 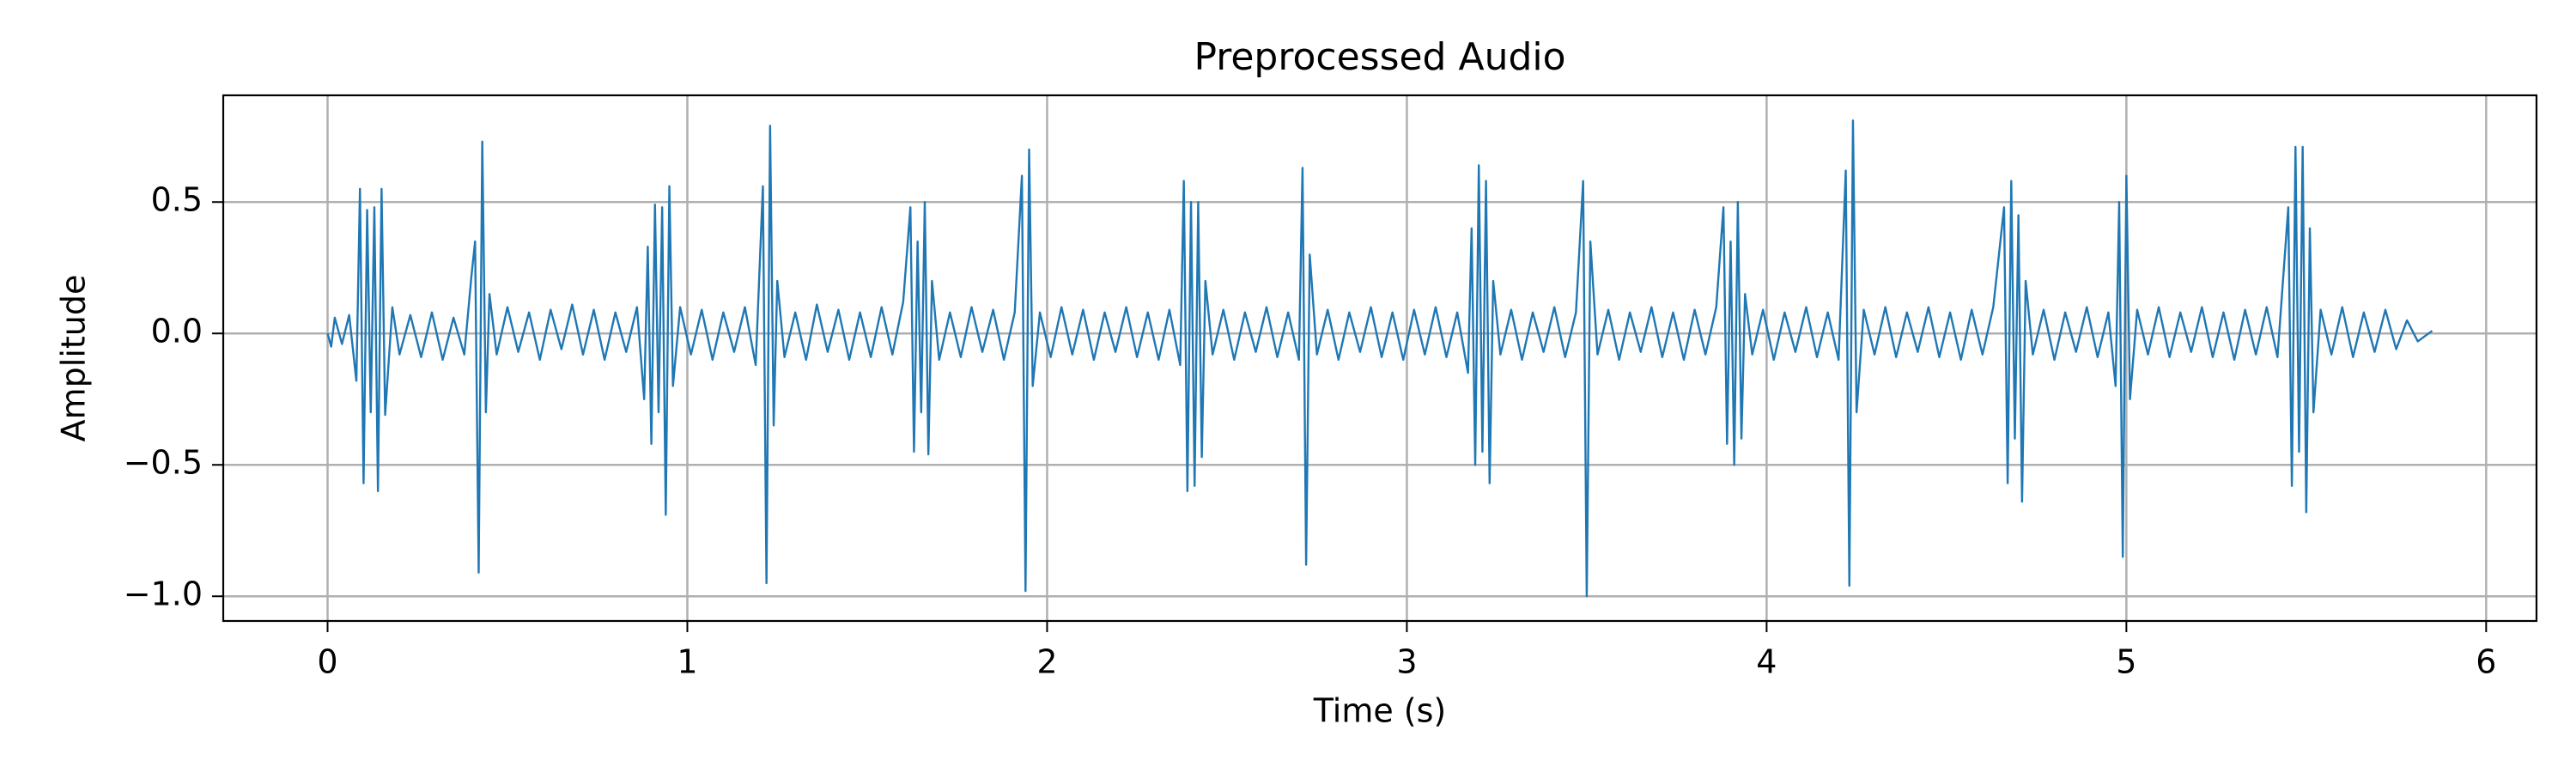 I want to click on x-tick-label: 5, so click(x=2126, y=662).